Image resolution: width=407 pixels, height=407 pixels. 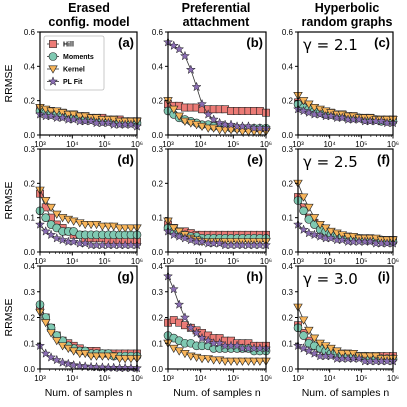 I want to click on column-title-2-line-2: attachment, so click(x=217, y=22).